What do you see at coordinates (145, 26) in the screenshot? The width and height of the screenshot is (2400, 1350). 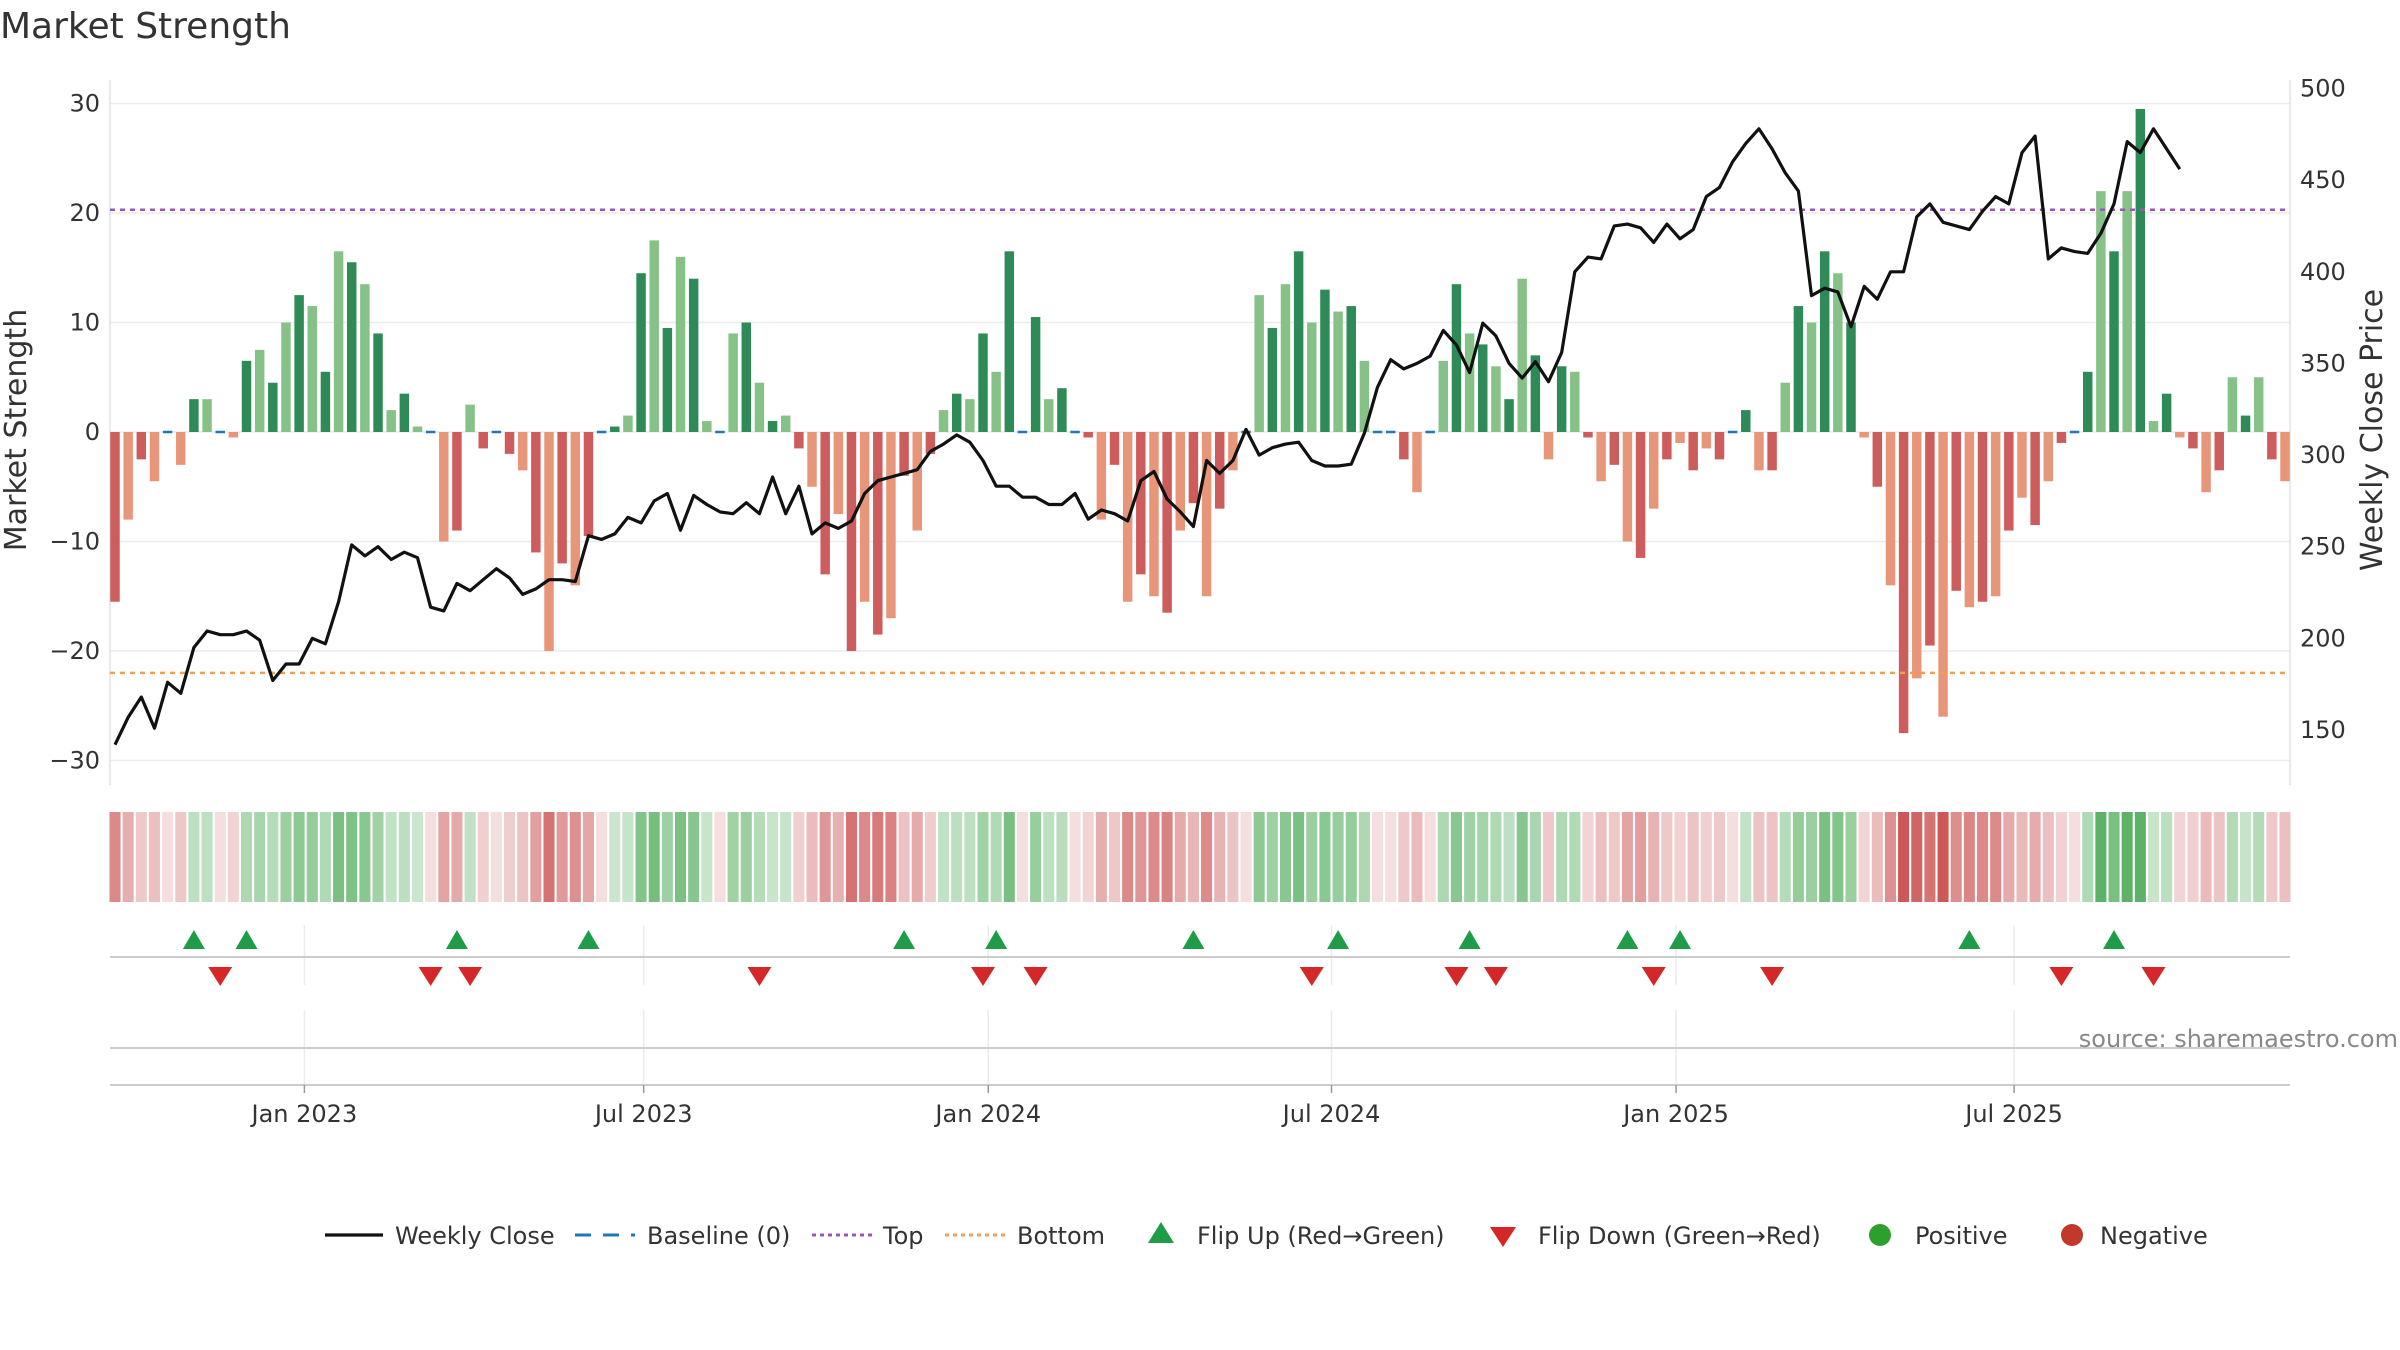 I see `chart-title: Market Strength` at bounding box center [145, 26].